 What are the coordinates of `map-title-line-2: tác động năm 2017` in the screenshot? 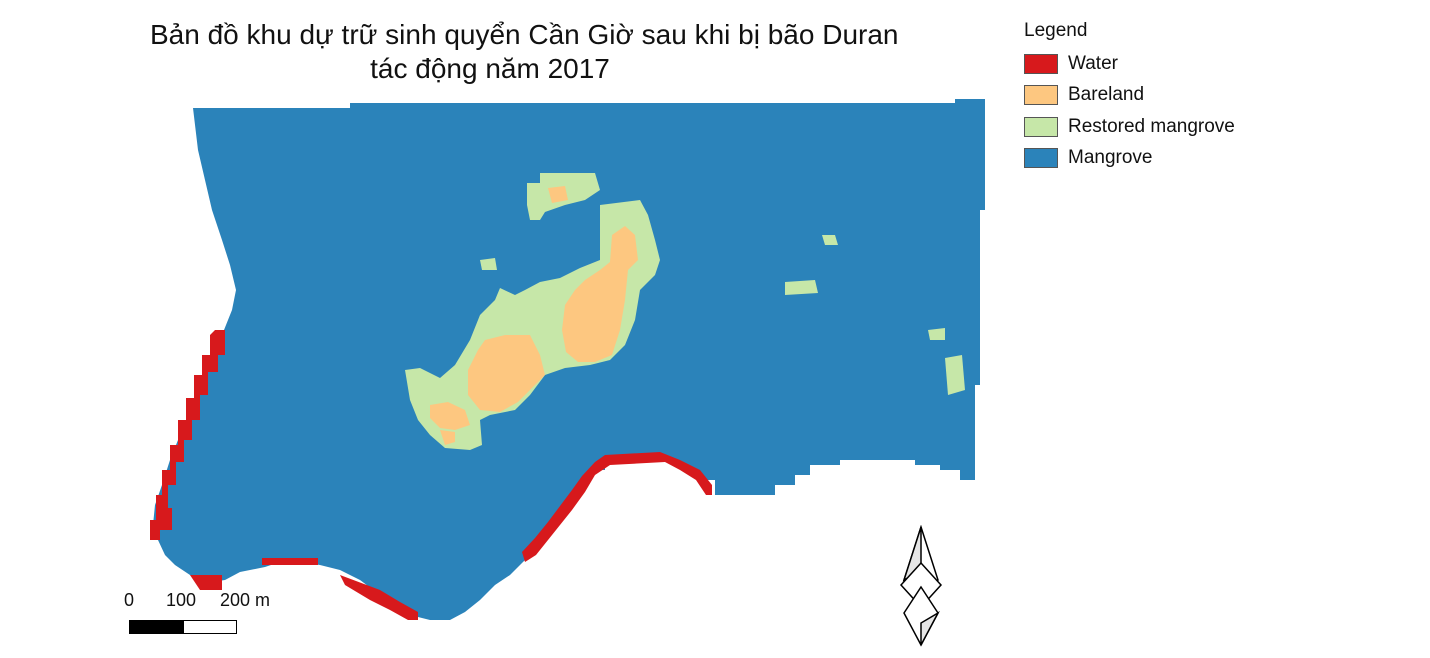 It's located at (490, 68).